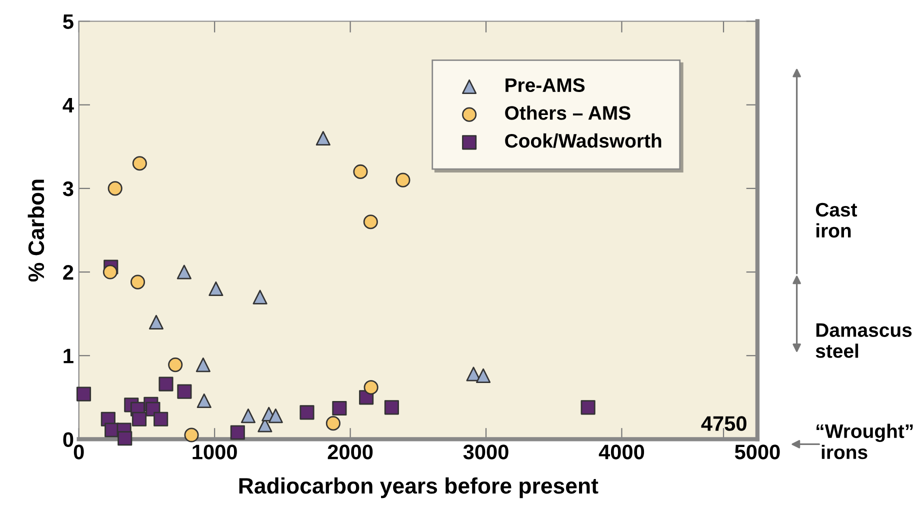  Describe the element at coordinates (567, 113) in the screenshot. I see `legend-label: Others – AMS` at that location.